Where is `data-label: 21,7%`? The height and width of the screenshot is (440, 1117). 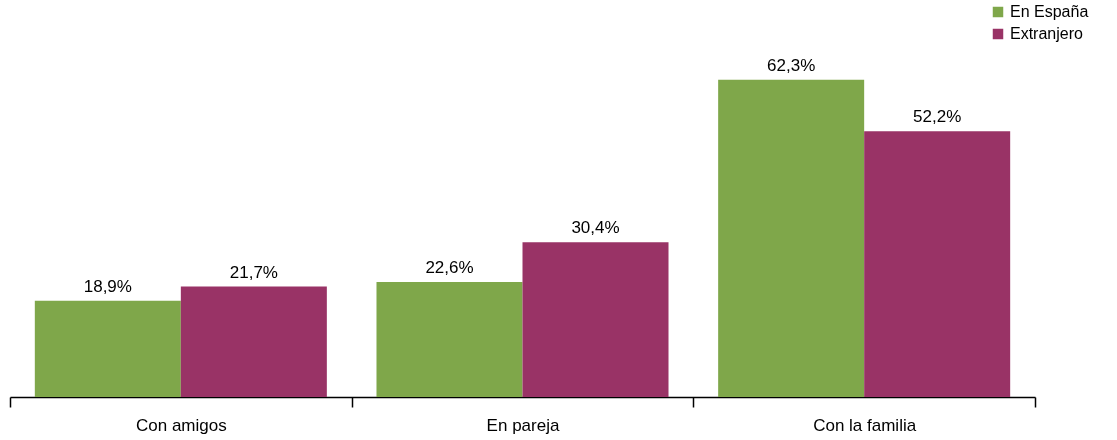
data-label: 21,7% is located at coordinates (253, 272).